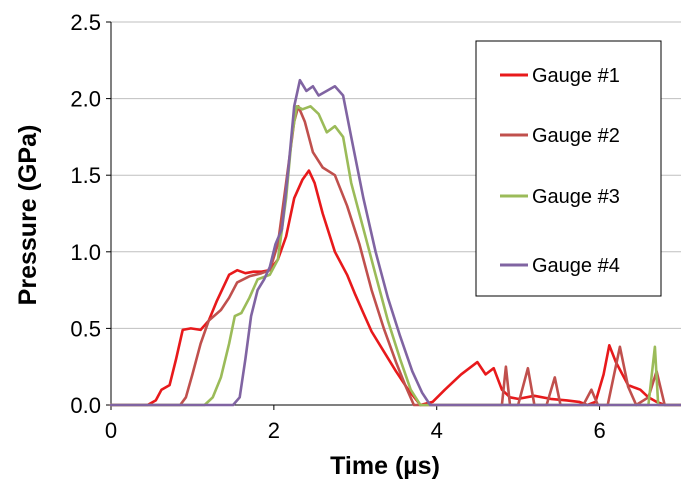 This screenshot has height=485, width=681. Describe the element at coordinates (576, 76) in the screenshot. I see `legend-label-gauge-1: Gauge #1` at that location.